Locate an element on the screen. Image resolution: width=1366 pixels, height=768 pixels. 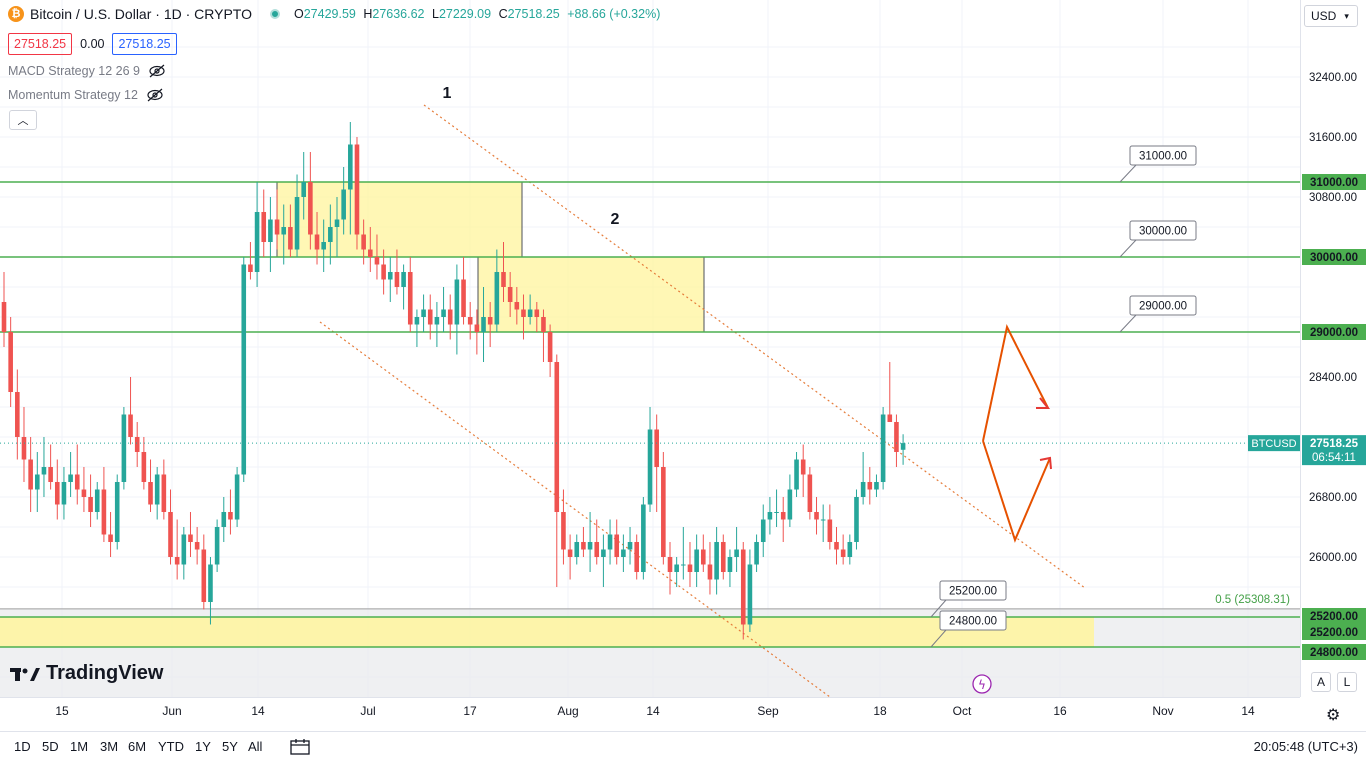
timeframe-button: 1Y is located at coordinates (203, 746).